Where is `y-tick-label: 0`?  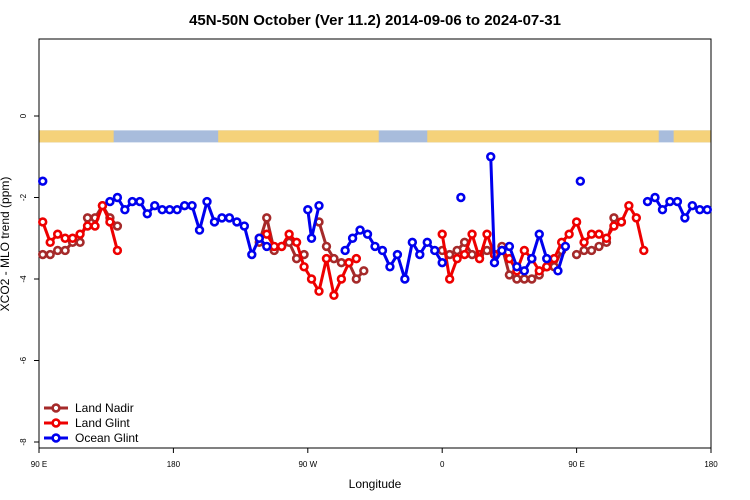
y-tick-label: 0 is located at coordinates (23, 115).